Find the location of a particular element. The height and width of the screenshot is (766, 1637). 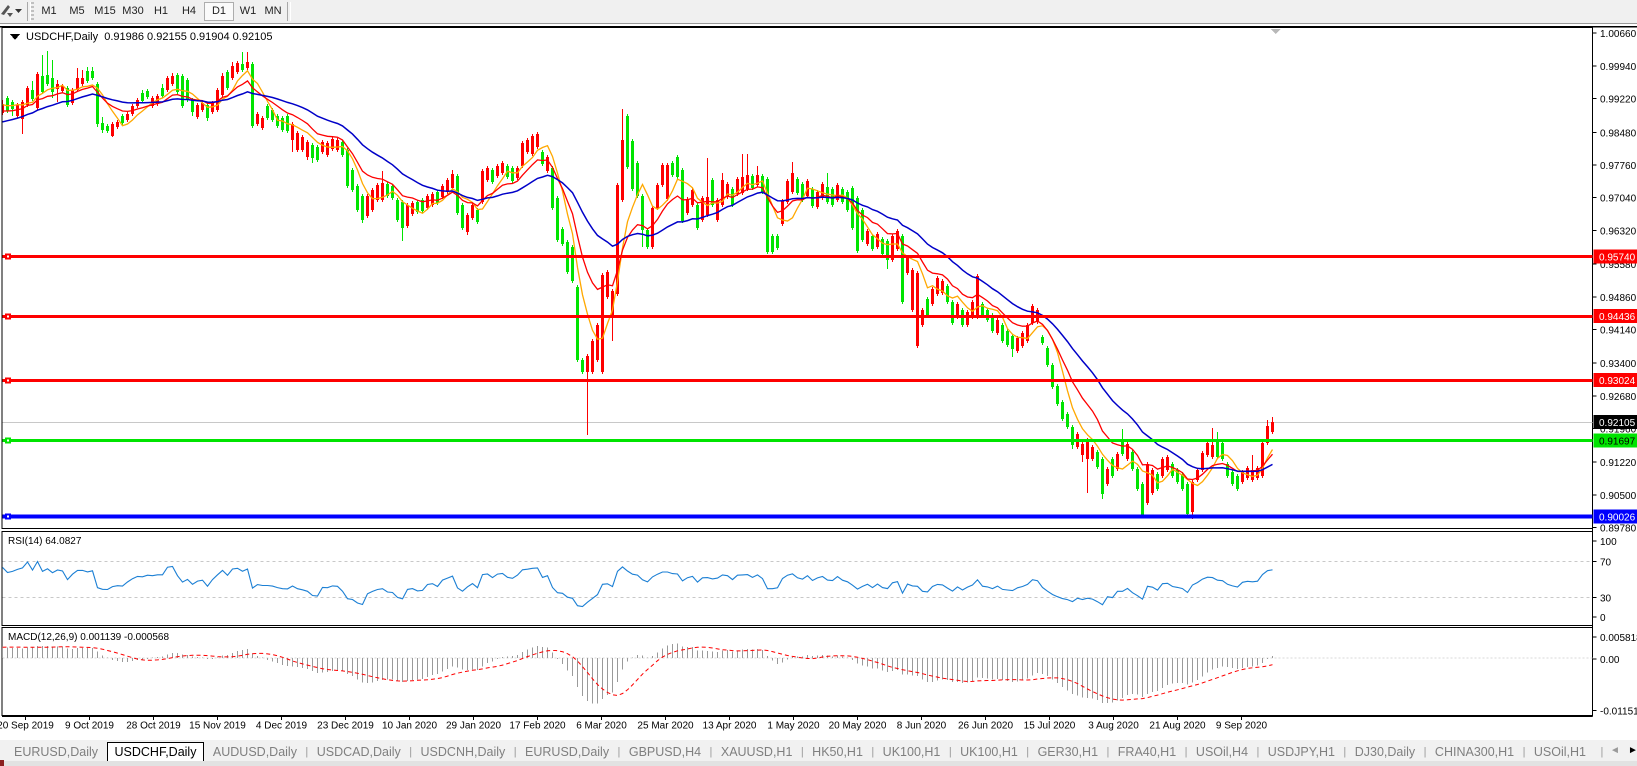

svg-text: 26 Jun 2020 is located at coordinates (985, 726).